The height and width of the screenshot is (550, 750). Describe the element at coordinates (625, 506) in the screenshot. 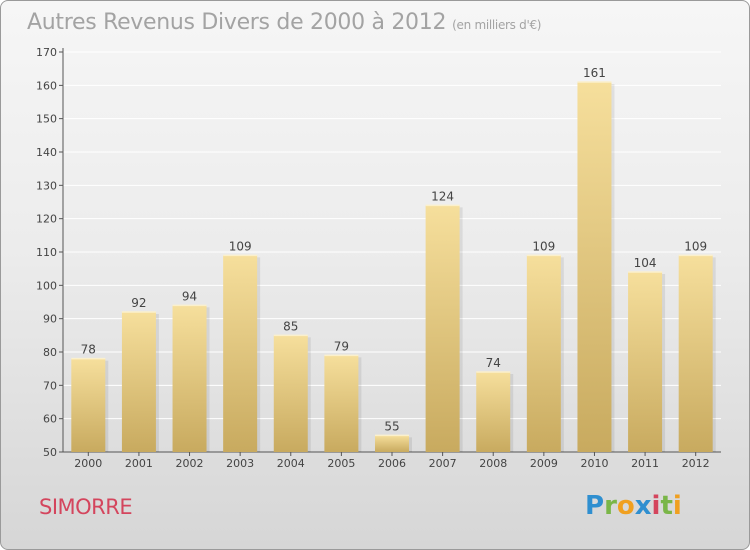

I see `logo-letter: o` at that location.